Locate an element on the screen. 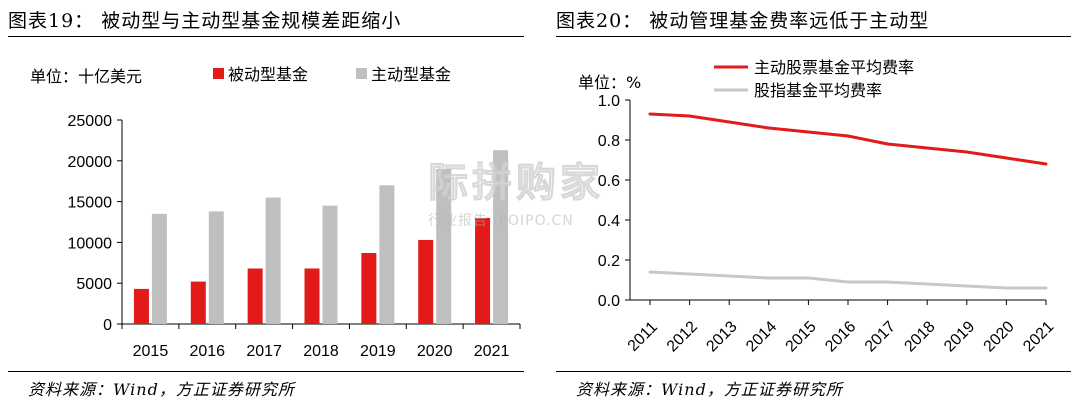 This screenshot has width=1077, height=406. chart-title: 图表20： 被动管理基金费率远低于主动型 is located at coordinates (743, 21).